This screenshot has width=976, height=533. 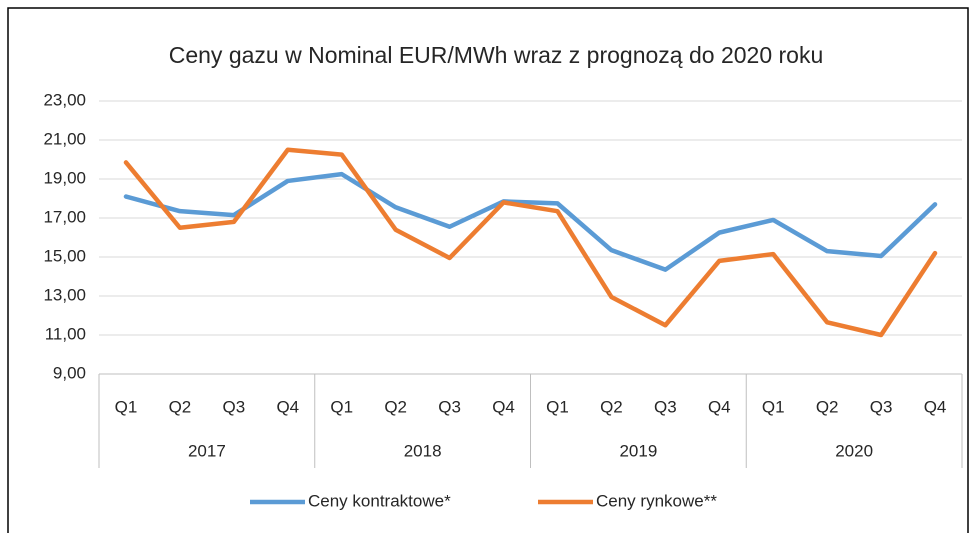 I want to click on x-group-label: 2020, so click(x=854, y=450).